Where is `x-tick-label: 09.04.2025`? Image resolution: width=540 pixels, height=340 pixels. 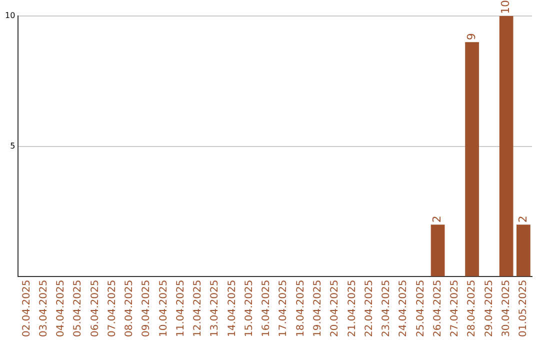 x-tick-label: 09.04.2025 is located at coordinates (146, 309).